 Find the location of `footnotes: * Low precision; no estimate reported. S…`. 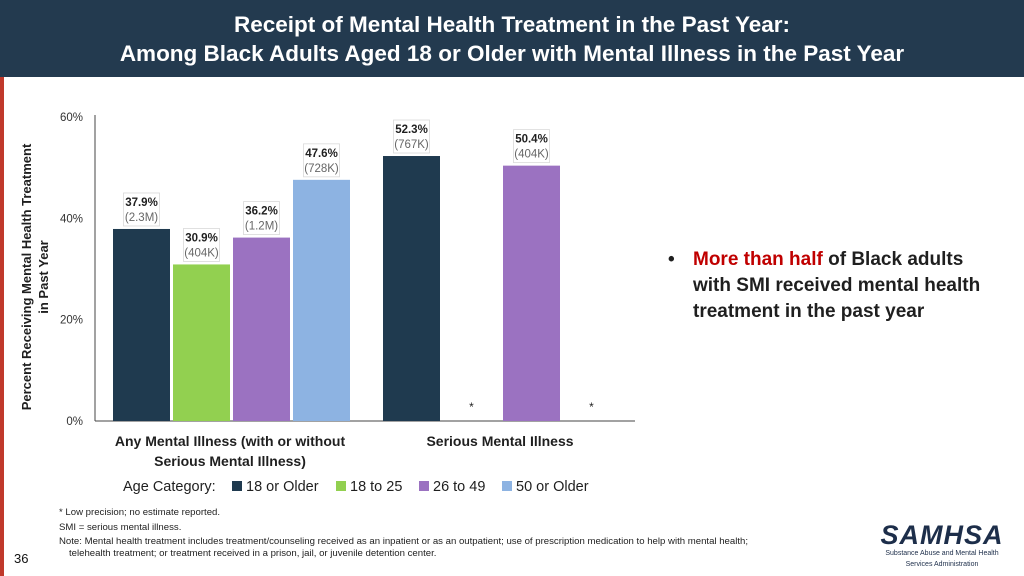

footnotes: * Low precision; no estimate reported. S… is located at coordinates (459, 533).